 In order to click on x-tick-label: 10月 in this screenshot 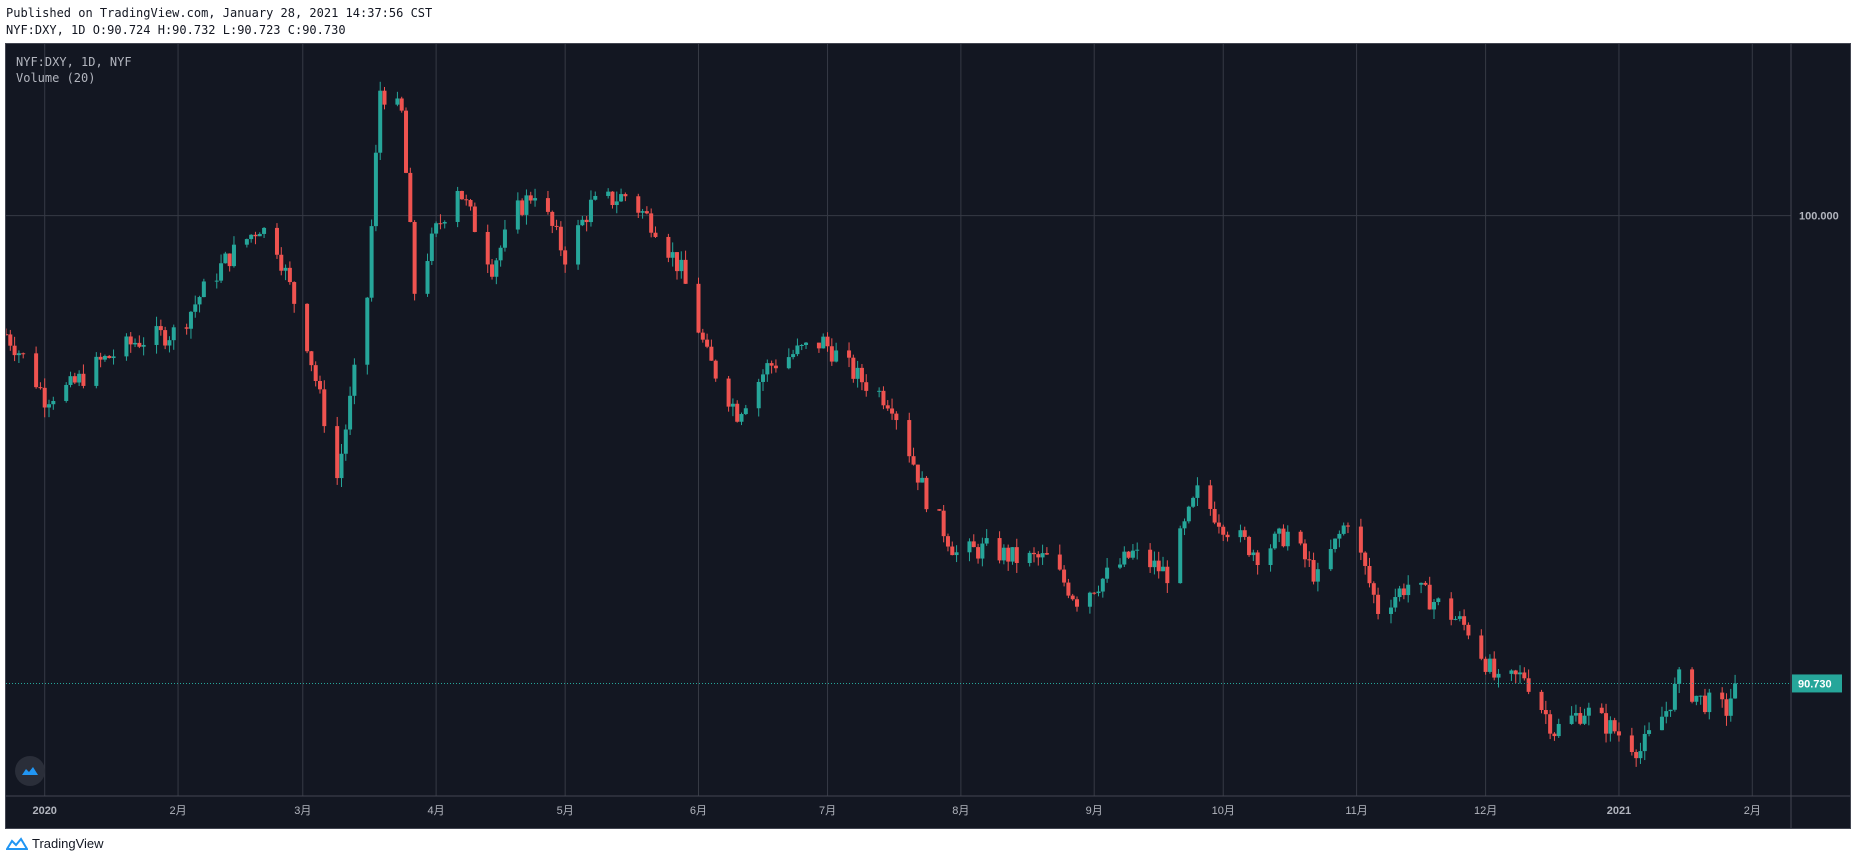, I will do `click(1223, 811)`.